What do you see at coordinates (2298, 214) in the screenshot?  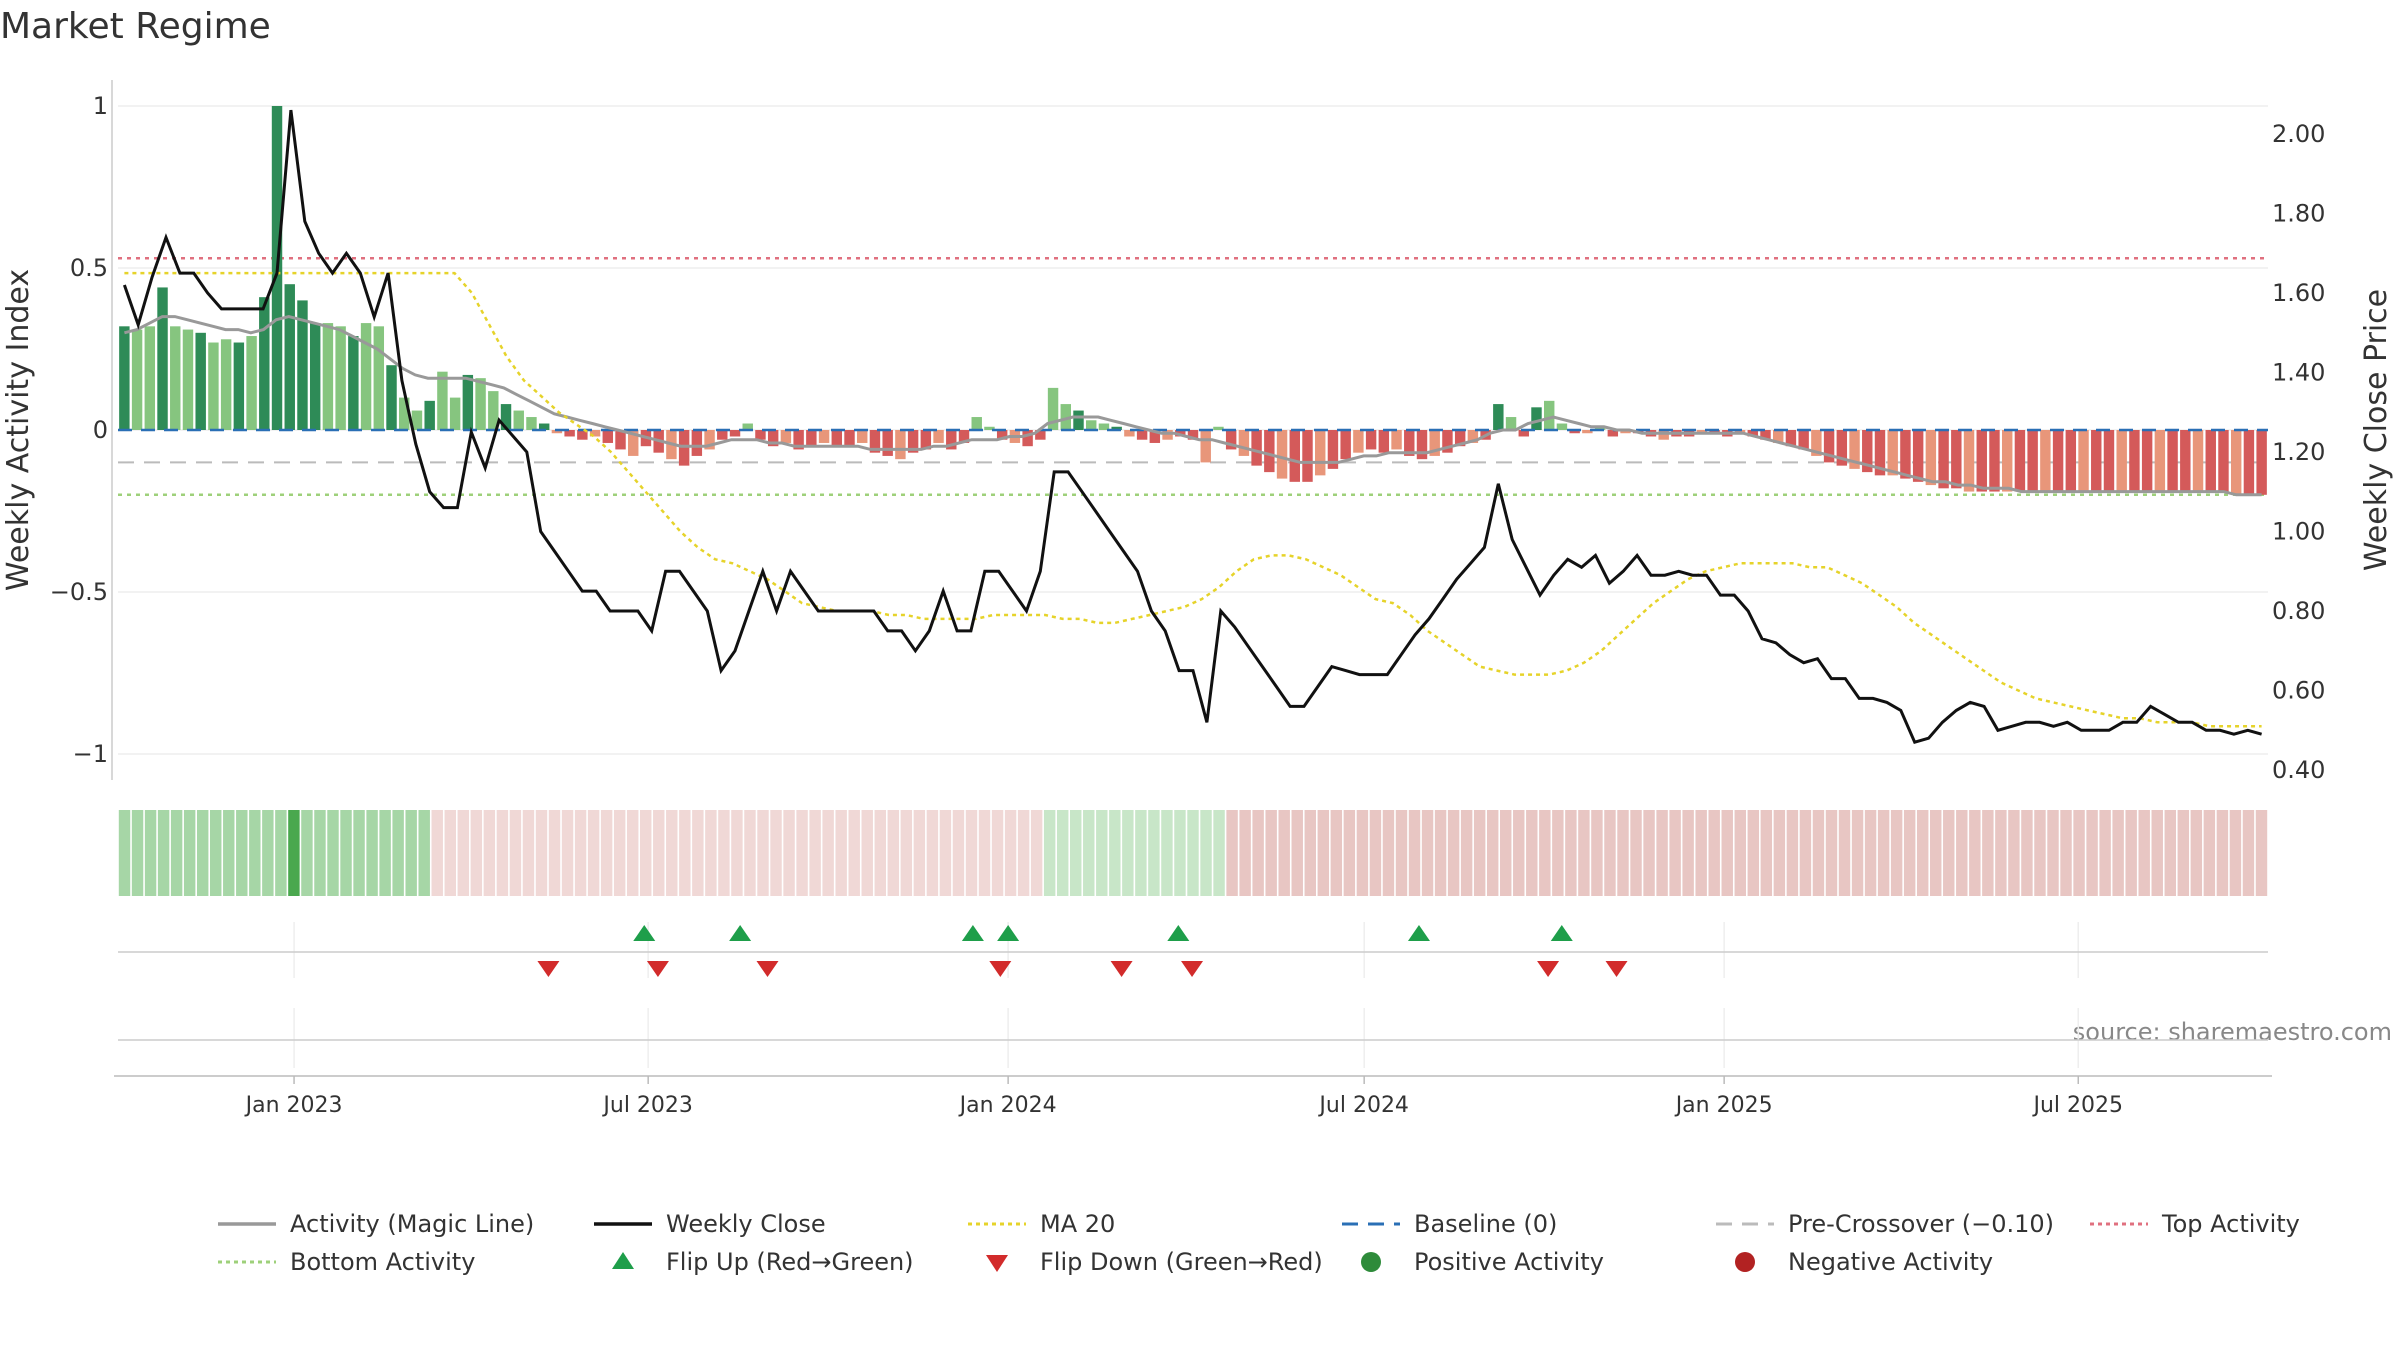 I see `y-tick-right: 1.80` at bounding box center [2298, 214].